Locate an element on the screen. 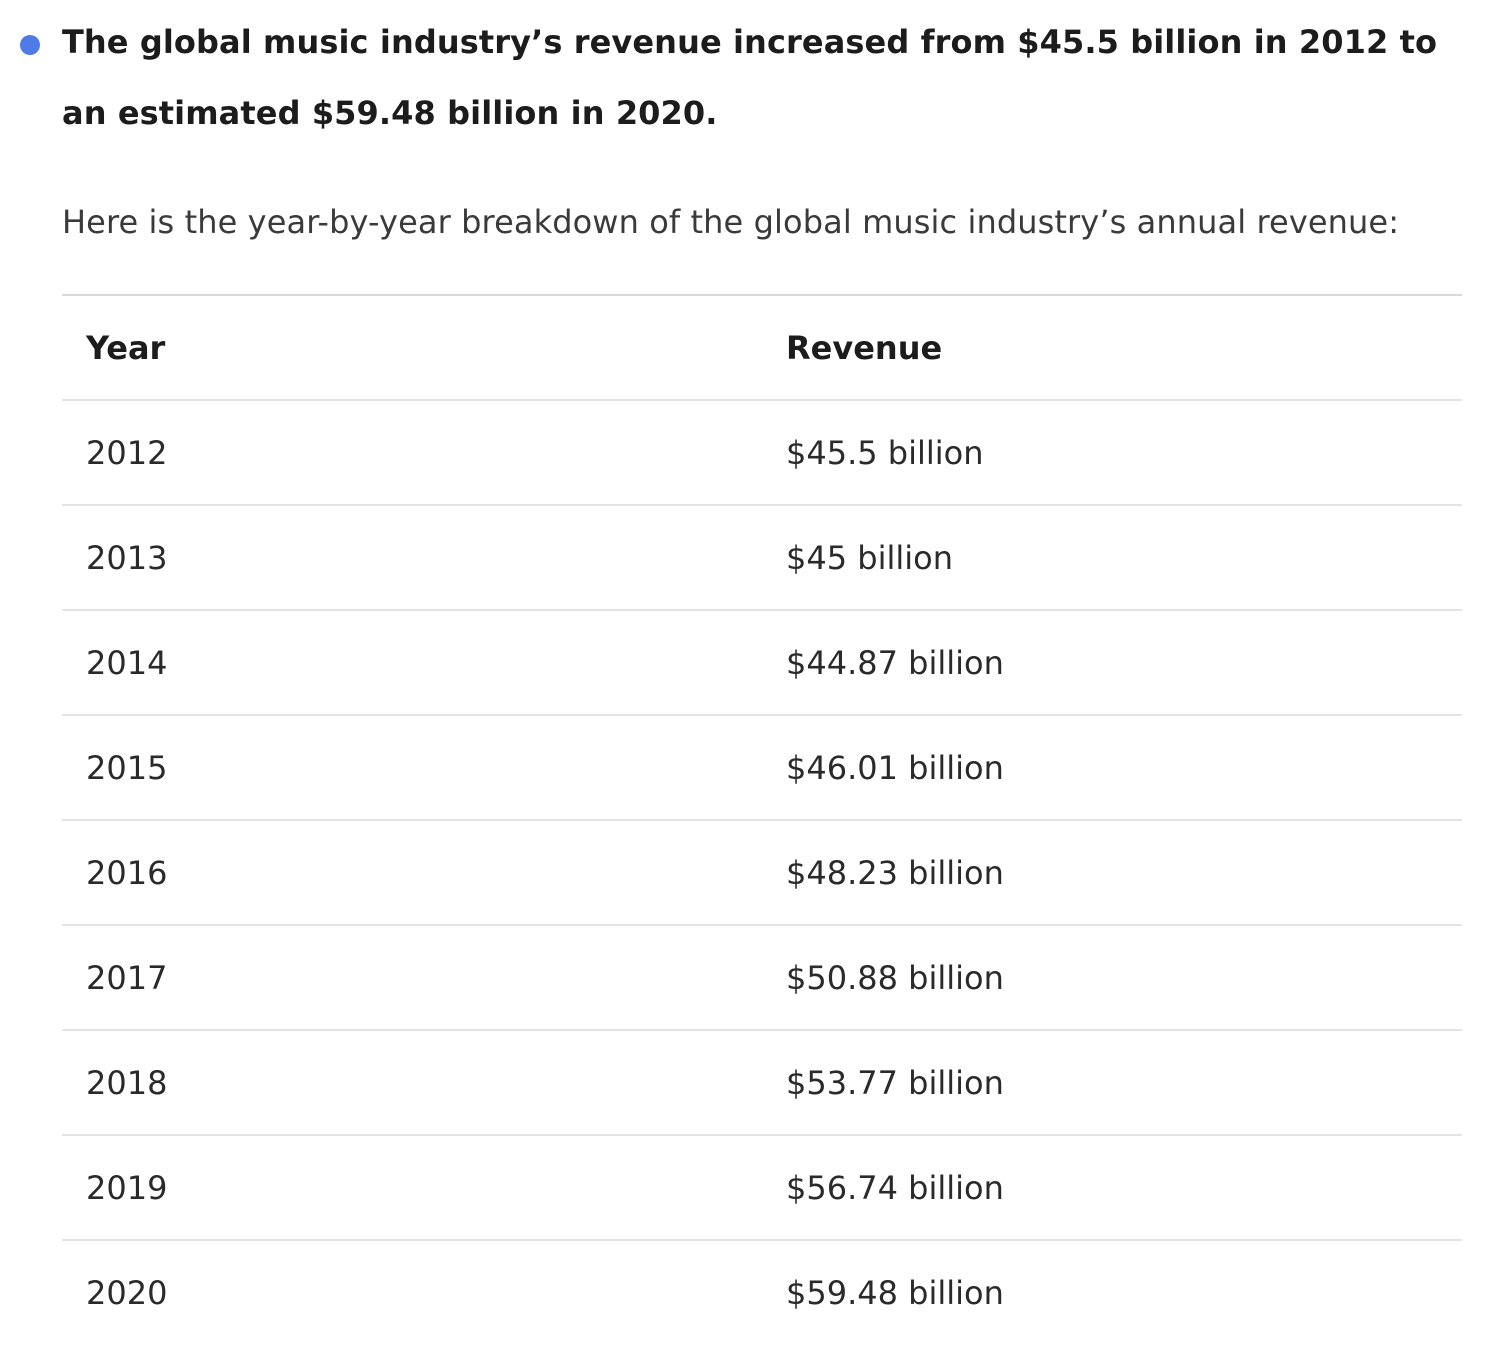  revenue-column-header: Revenue is located at coordinates (1112, 348).